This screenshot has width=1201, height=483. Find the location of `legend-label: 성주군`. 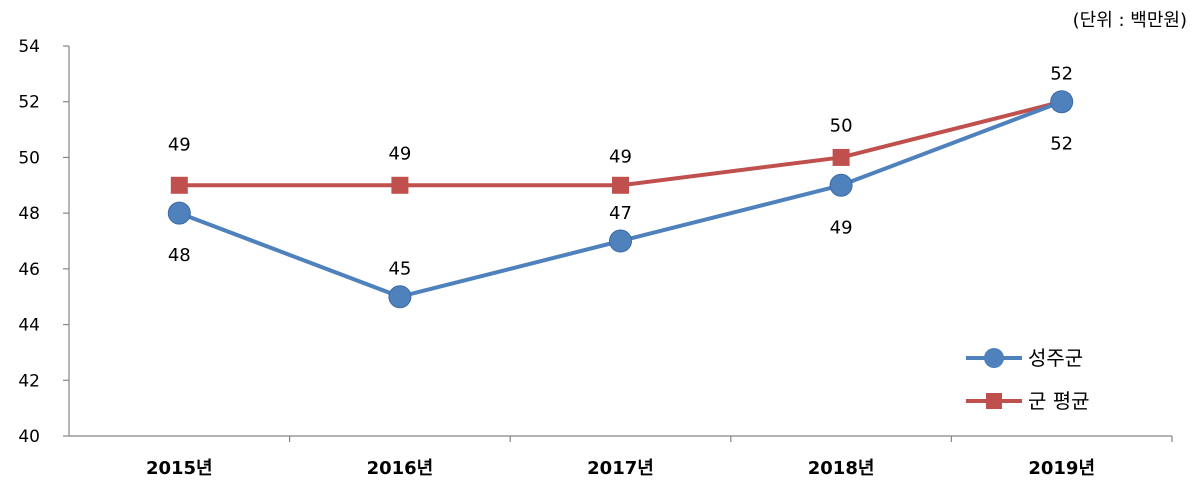

legend-label: 성주군 is located at coordinates (1055, 358).